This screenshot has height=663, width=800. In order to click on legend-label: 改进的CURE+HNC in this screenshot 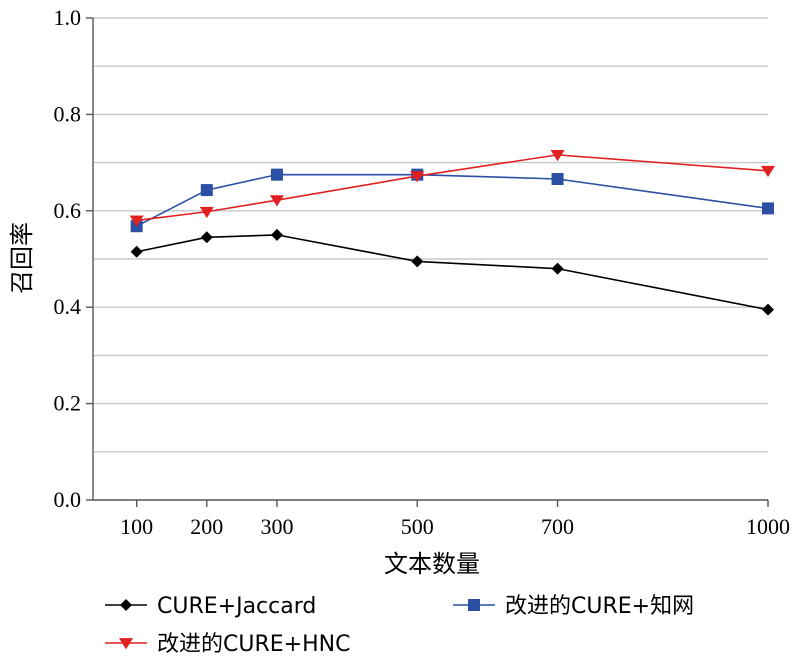, I will do `click(253, 644)`.